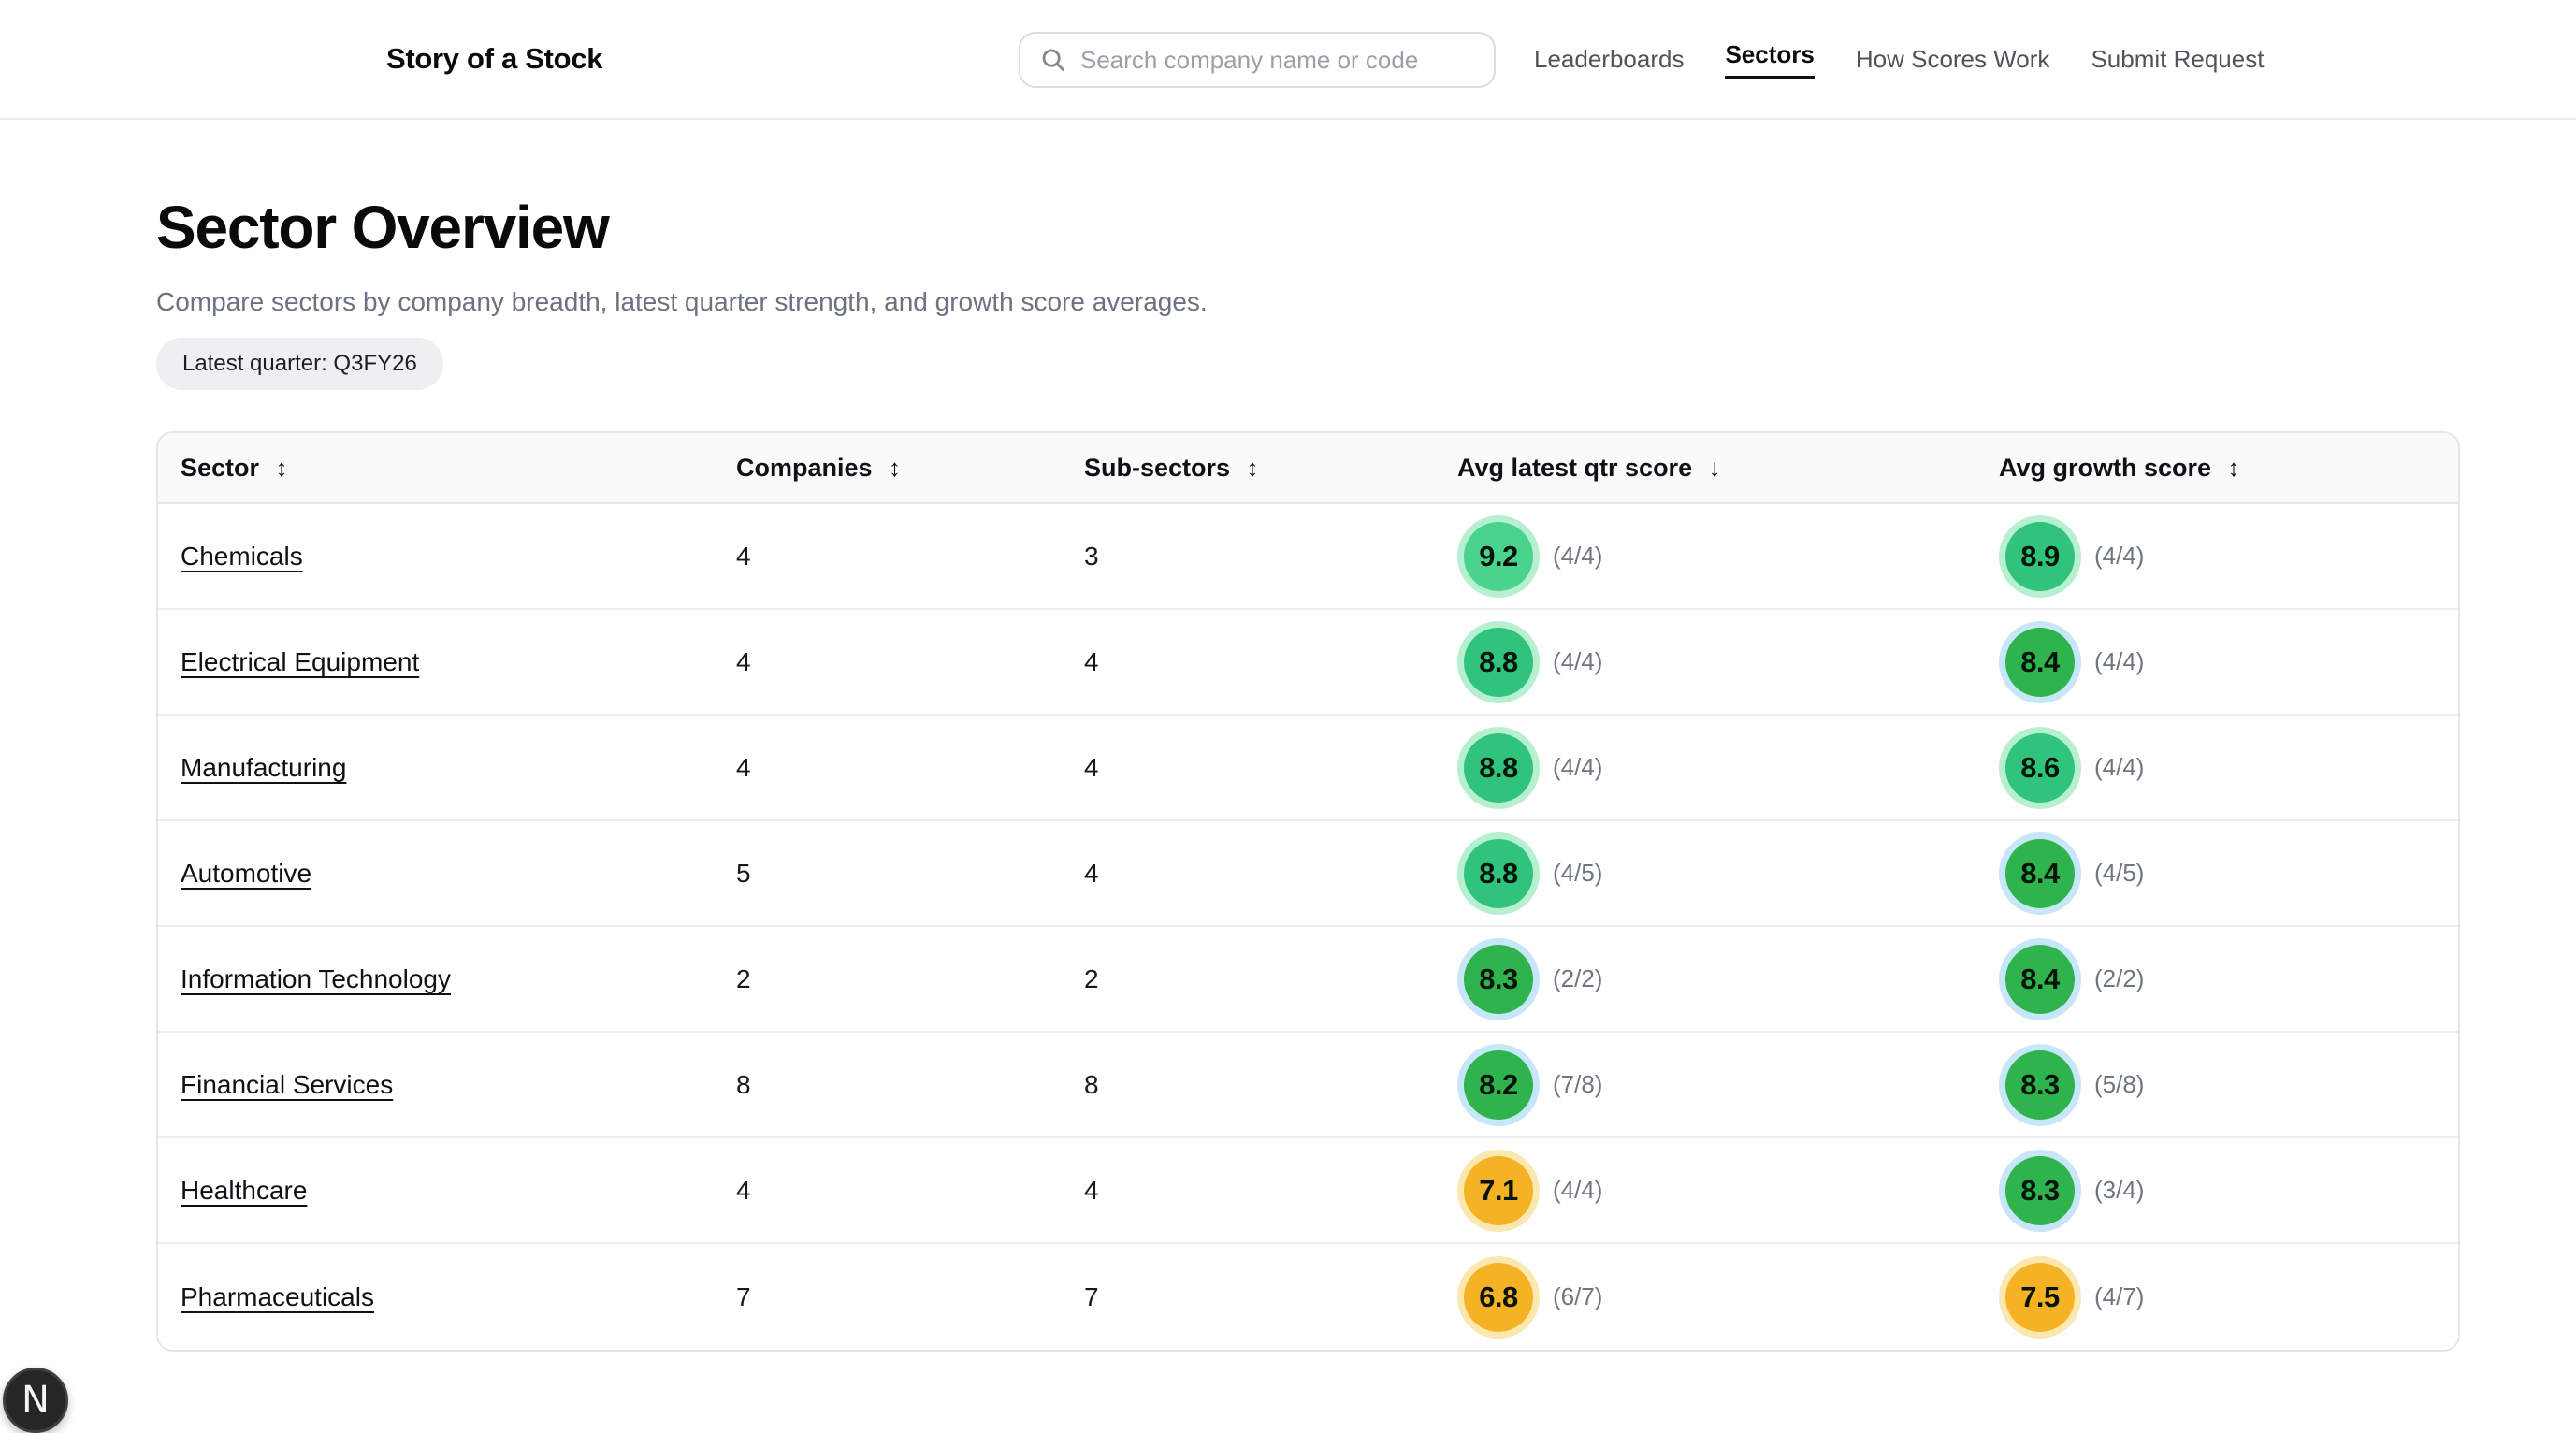 This screenshot has height=1433, width=2576. Describe the element at coordinates (2228, 662) in the screenshot. I see `growth-score-cell: 8.4 (4/4)` at that location.